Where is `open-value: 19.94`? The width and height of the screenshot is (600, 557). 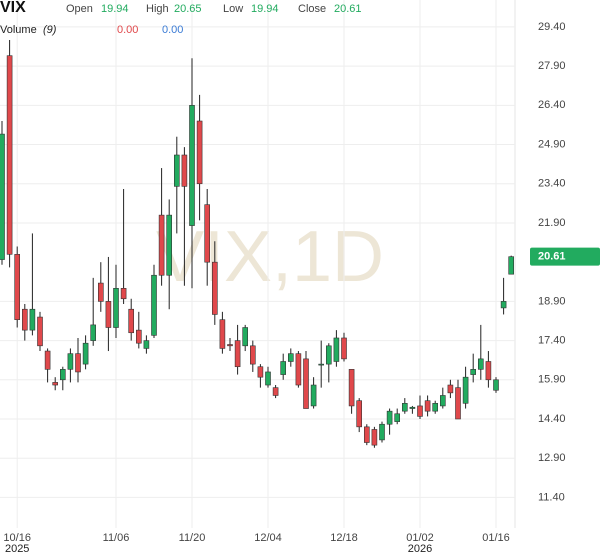
open-value: 19.94 is located at coordinates (115, 9).